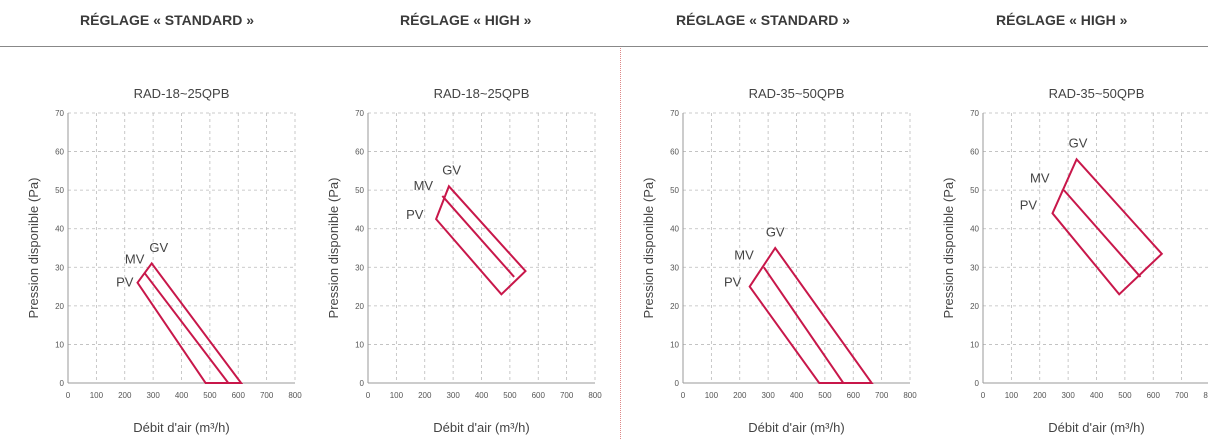 The width and height of the screenshot is (1208, 439). Describe the element at coordinates (415, 214) in the screenshot. I see `chart-1-speed-label-pv: PV` at that location.